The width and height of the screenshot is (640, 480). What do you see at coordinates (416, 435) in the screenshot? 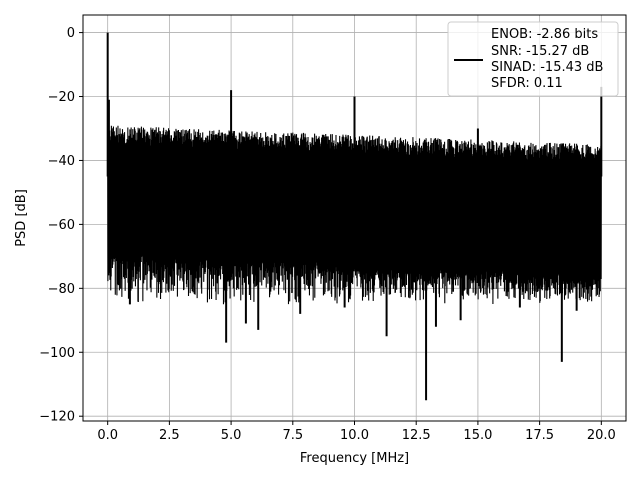
I see `x-tick-label: 12.5` at bounding box center [416, 435].